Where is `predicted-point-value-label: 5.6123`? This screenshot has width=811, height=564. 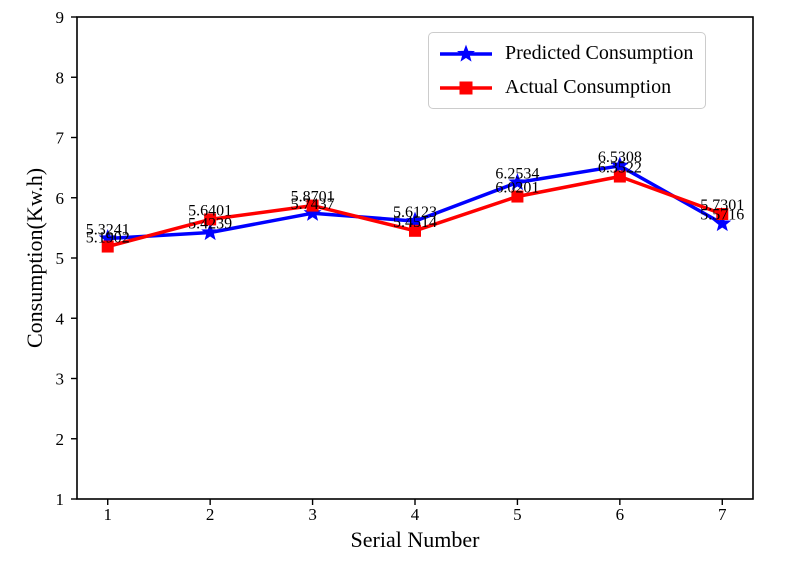
predicted-point-value-label: 5.6123 is located at coordinates (415, 212).